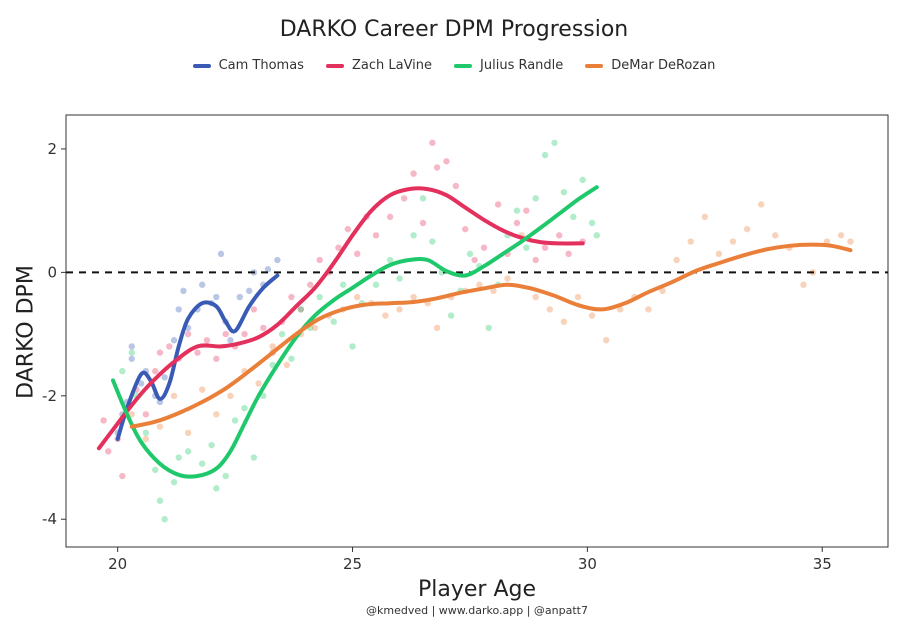 Image resolution: width=908 pixels, height=628 pixels. I want to click on x-axis-label: Player Age, so click(476, 589).